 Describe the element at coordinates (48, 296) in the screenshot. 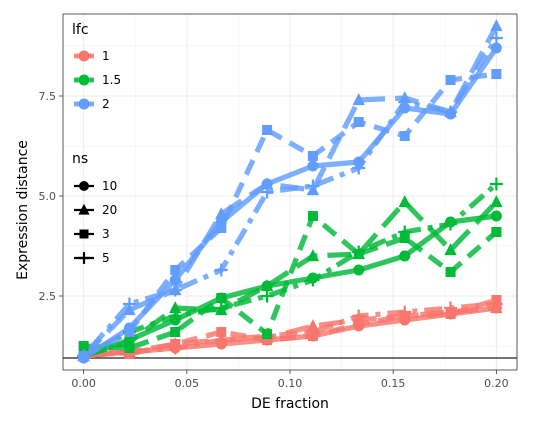

I see `y-tick-label: 2.5` at that location.